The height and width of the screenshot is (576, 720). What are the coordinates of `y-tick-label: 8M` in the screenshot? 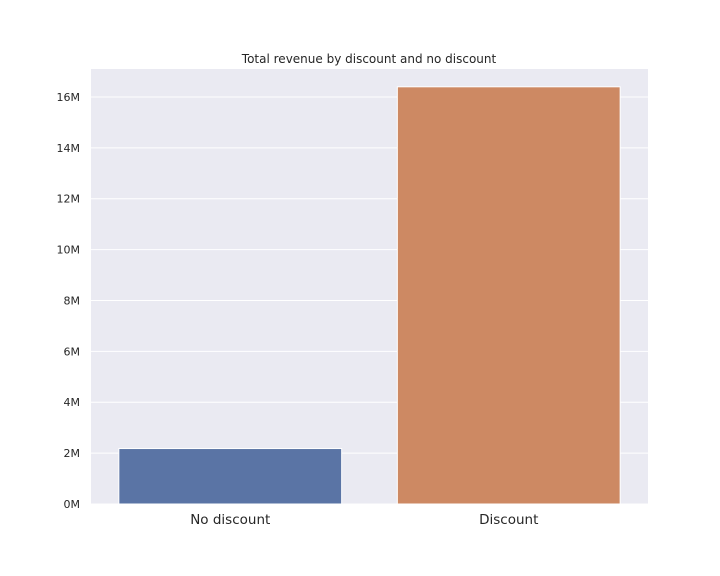 It's located at (72, 300).